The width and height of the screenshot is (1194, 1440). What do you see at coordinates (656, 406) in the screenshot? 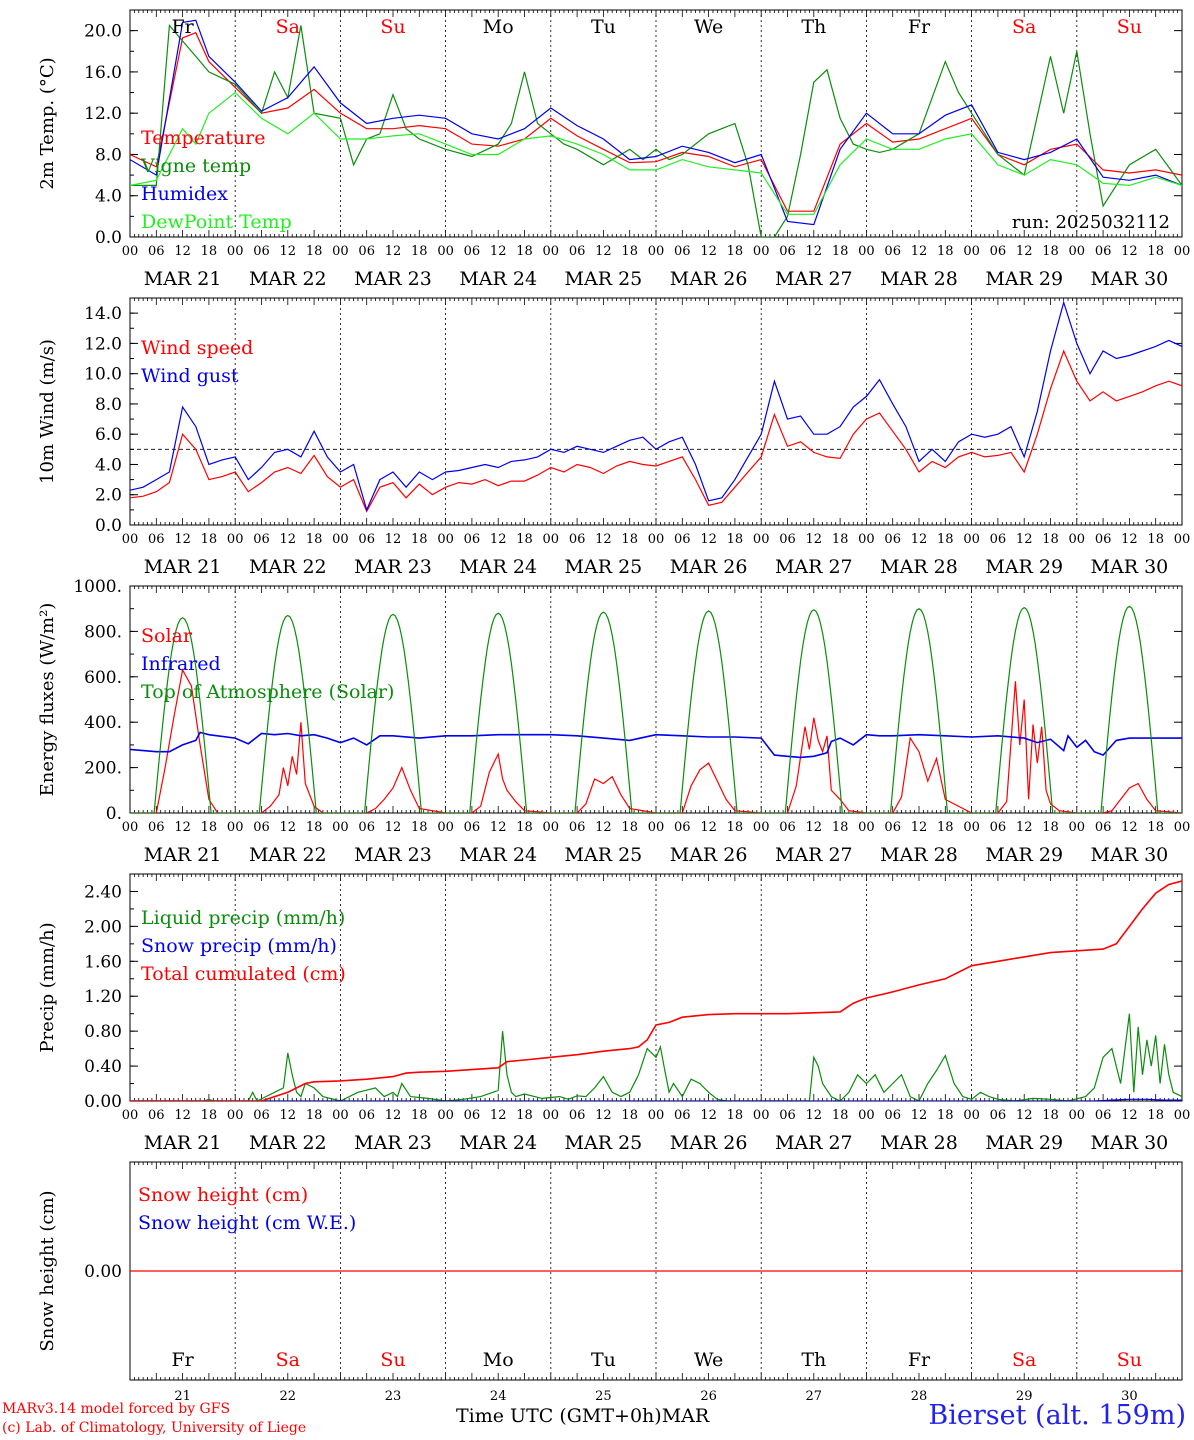
I see `series-line-wind-gust` at bounding box center [656, 406].